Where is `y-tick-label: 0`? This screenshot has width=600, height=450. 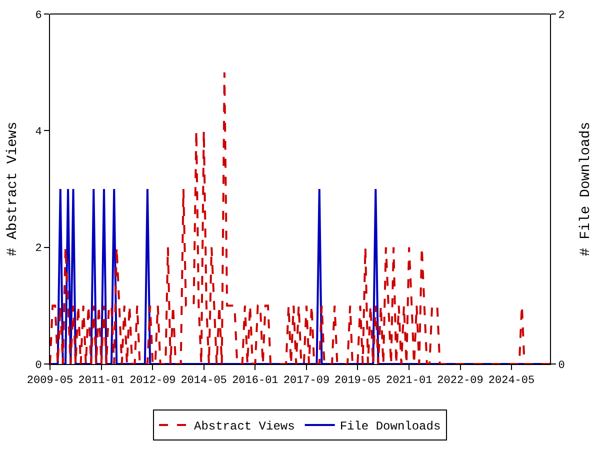
y-tick-label: 0 is located at coordinates (38, 366).